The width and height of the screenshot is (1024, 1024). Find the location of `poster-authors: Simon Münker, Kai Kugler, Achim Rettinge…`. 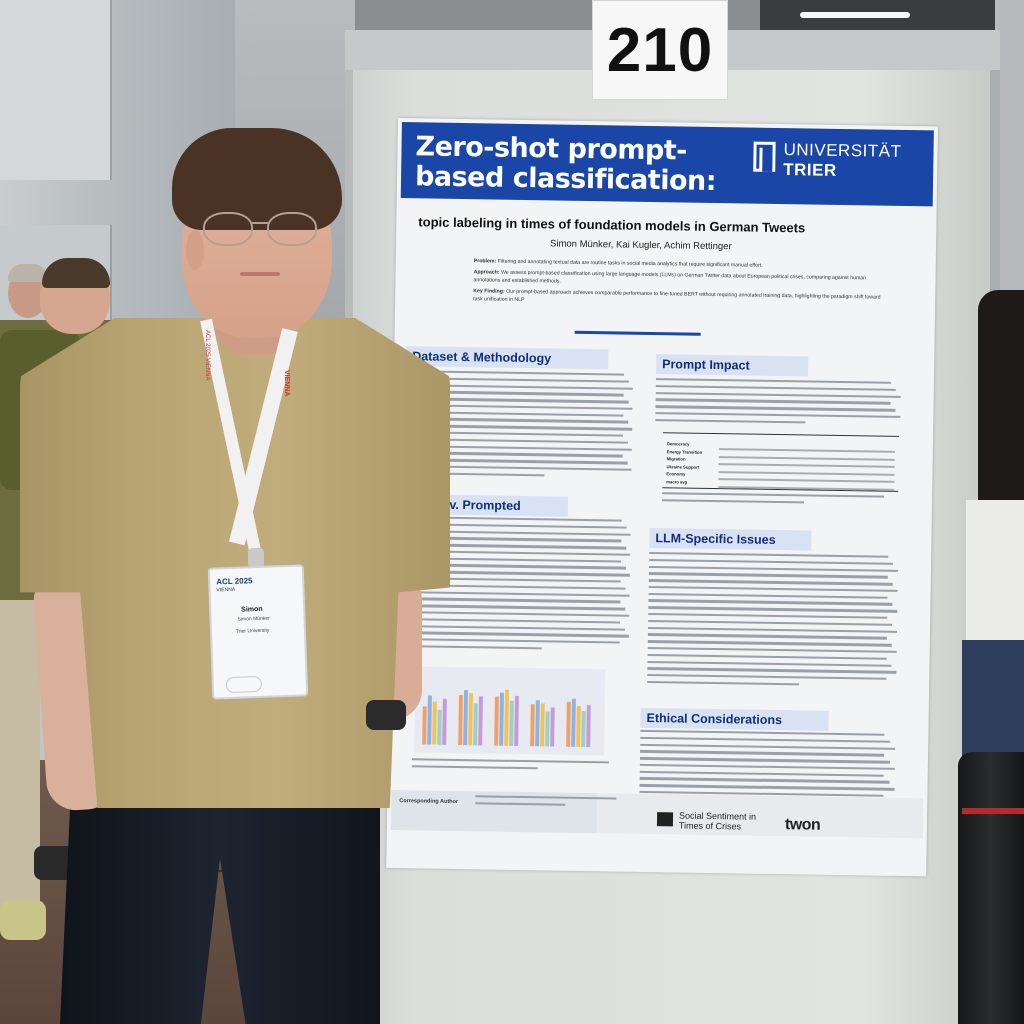

poster-authors: Simon Münker, Kai Kugler, Achim Rettinge… is located at coordinates (640, 245).